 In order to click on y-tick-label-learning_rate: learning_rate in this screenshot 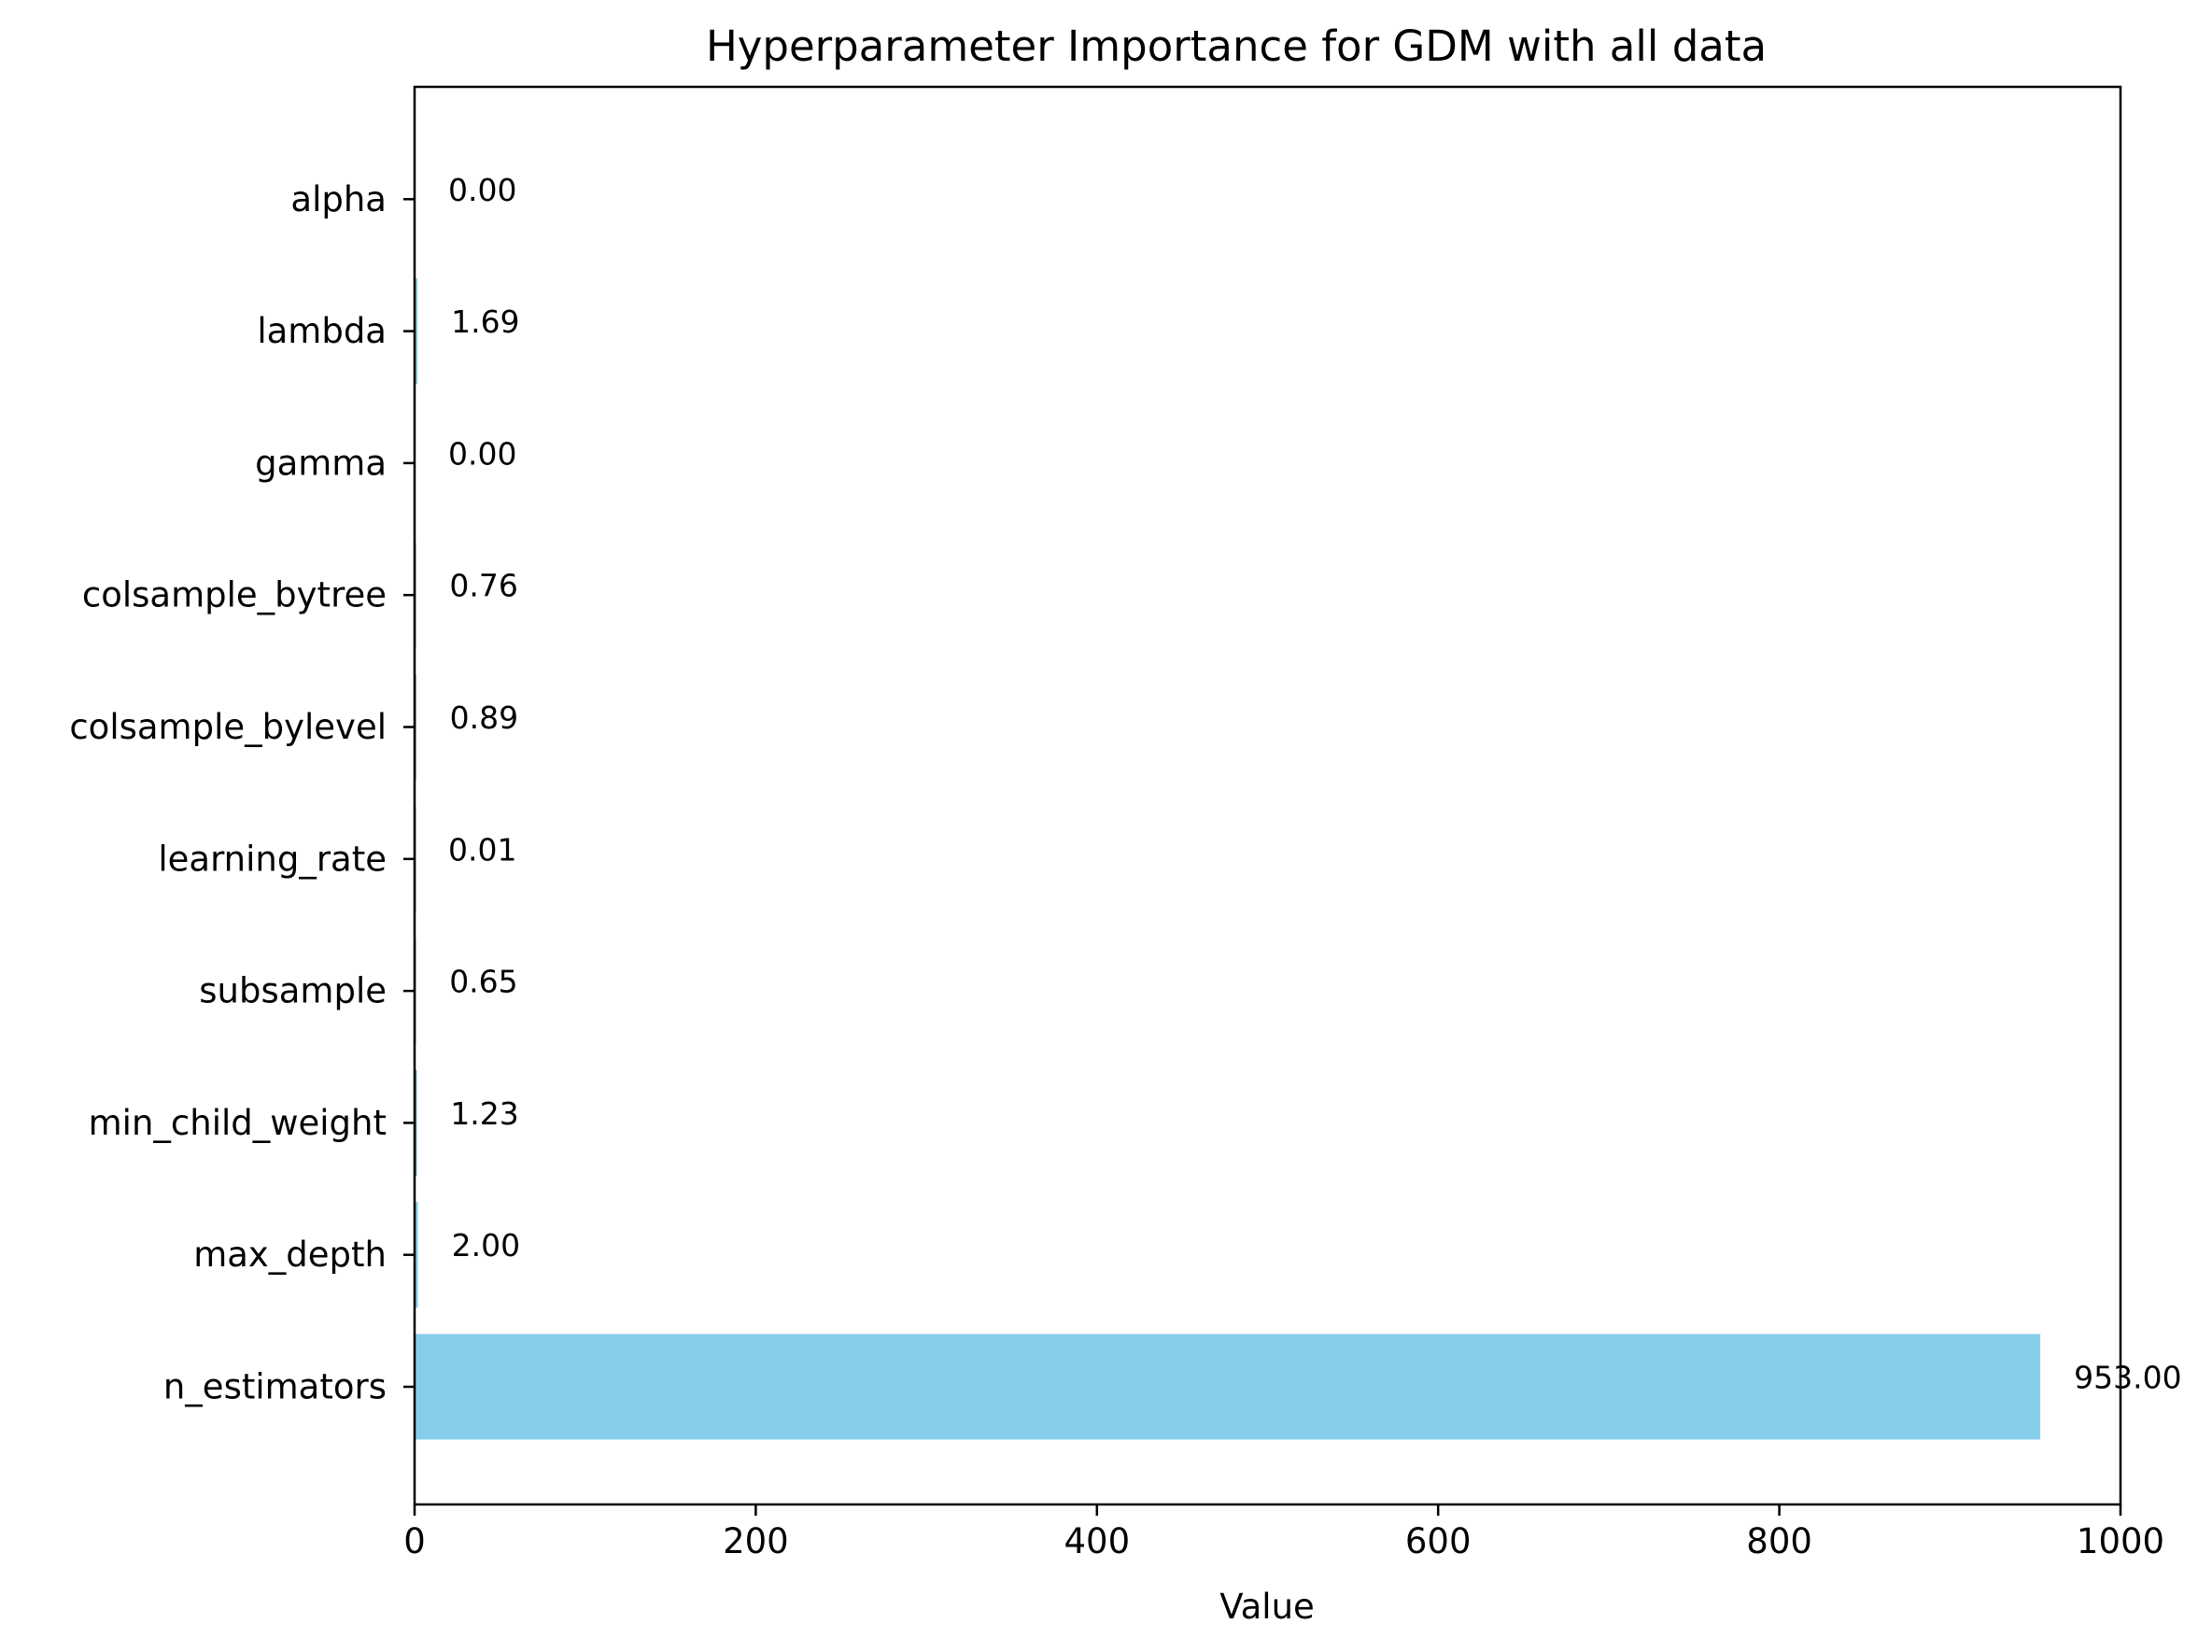, I will do `click(272, 859)`.